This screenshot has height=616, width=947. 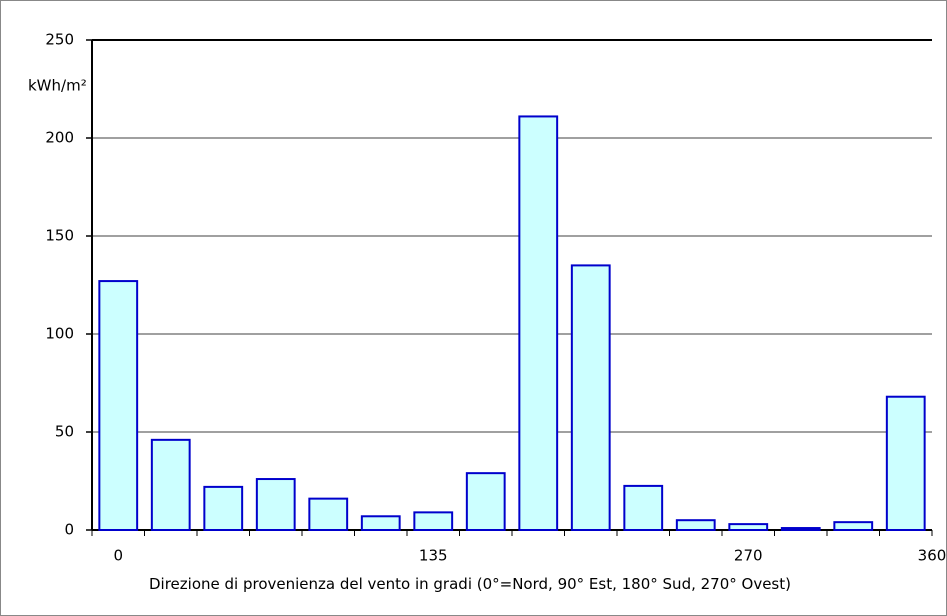 I want to click on y-axis-label: kWh/m², so click(x=57, y=86).